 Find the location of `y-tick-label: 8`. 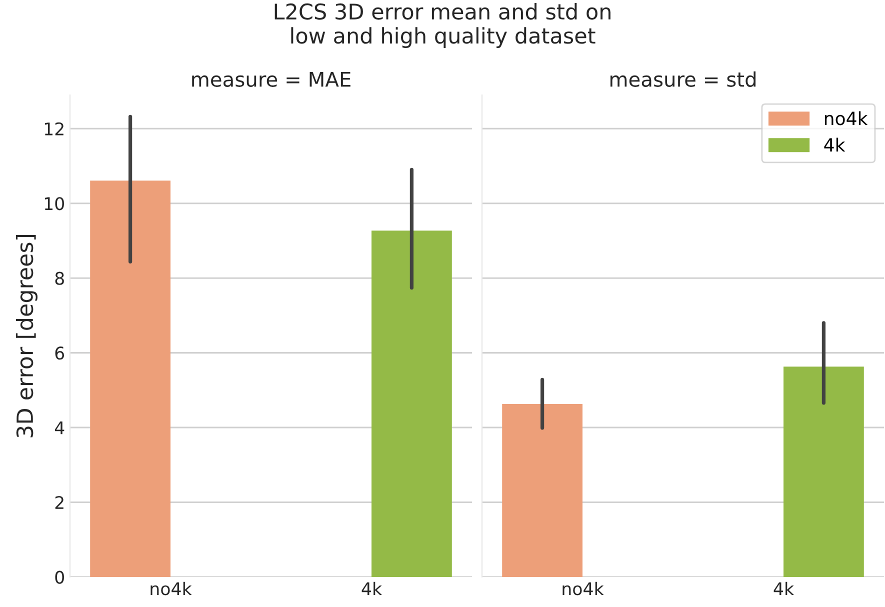

y-tick-label: 8 is located at coordinates (59, 278).